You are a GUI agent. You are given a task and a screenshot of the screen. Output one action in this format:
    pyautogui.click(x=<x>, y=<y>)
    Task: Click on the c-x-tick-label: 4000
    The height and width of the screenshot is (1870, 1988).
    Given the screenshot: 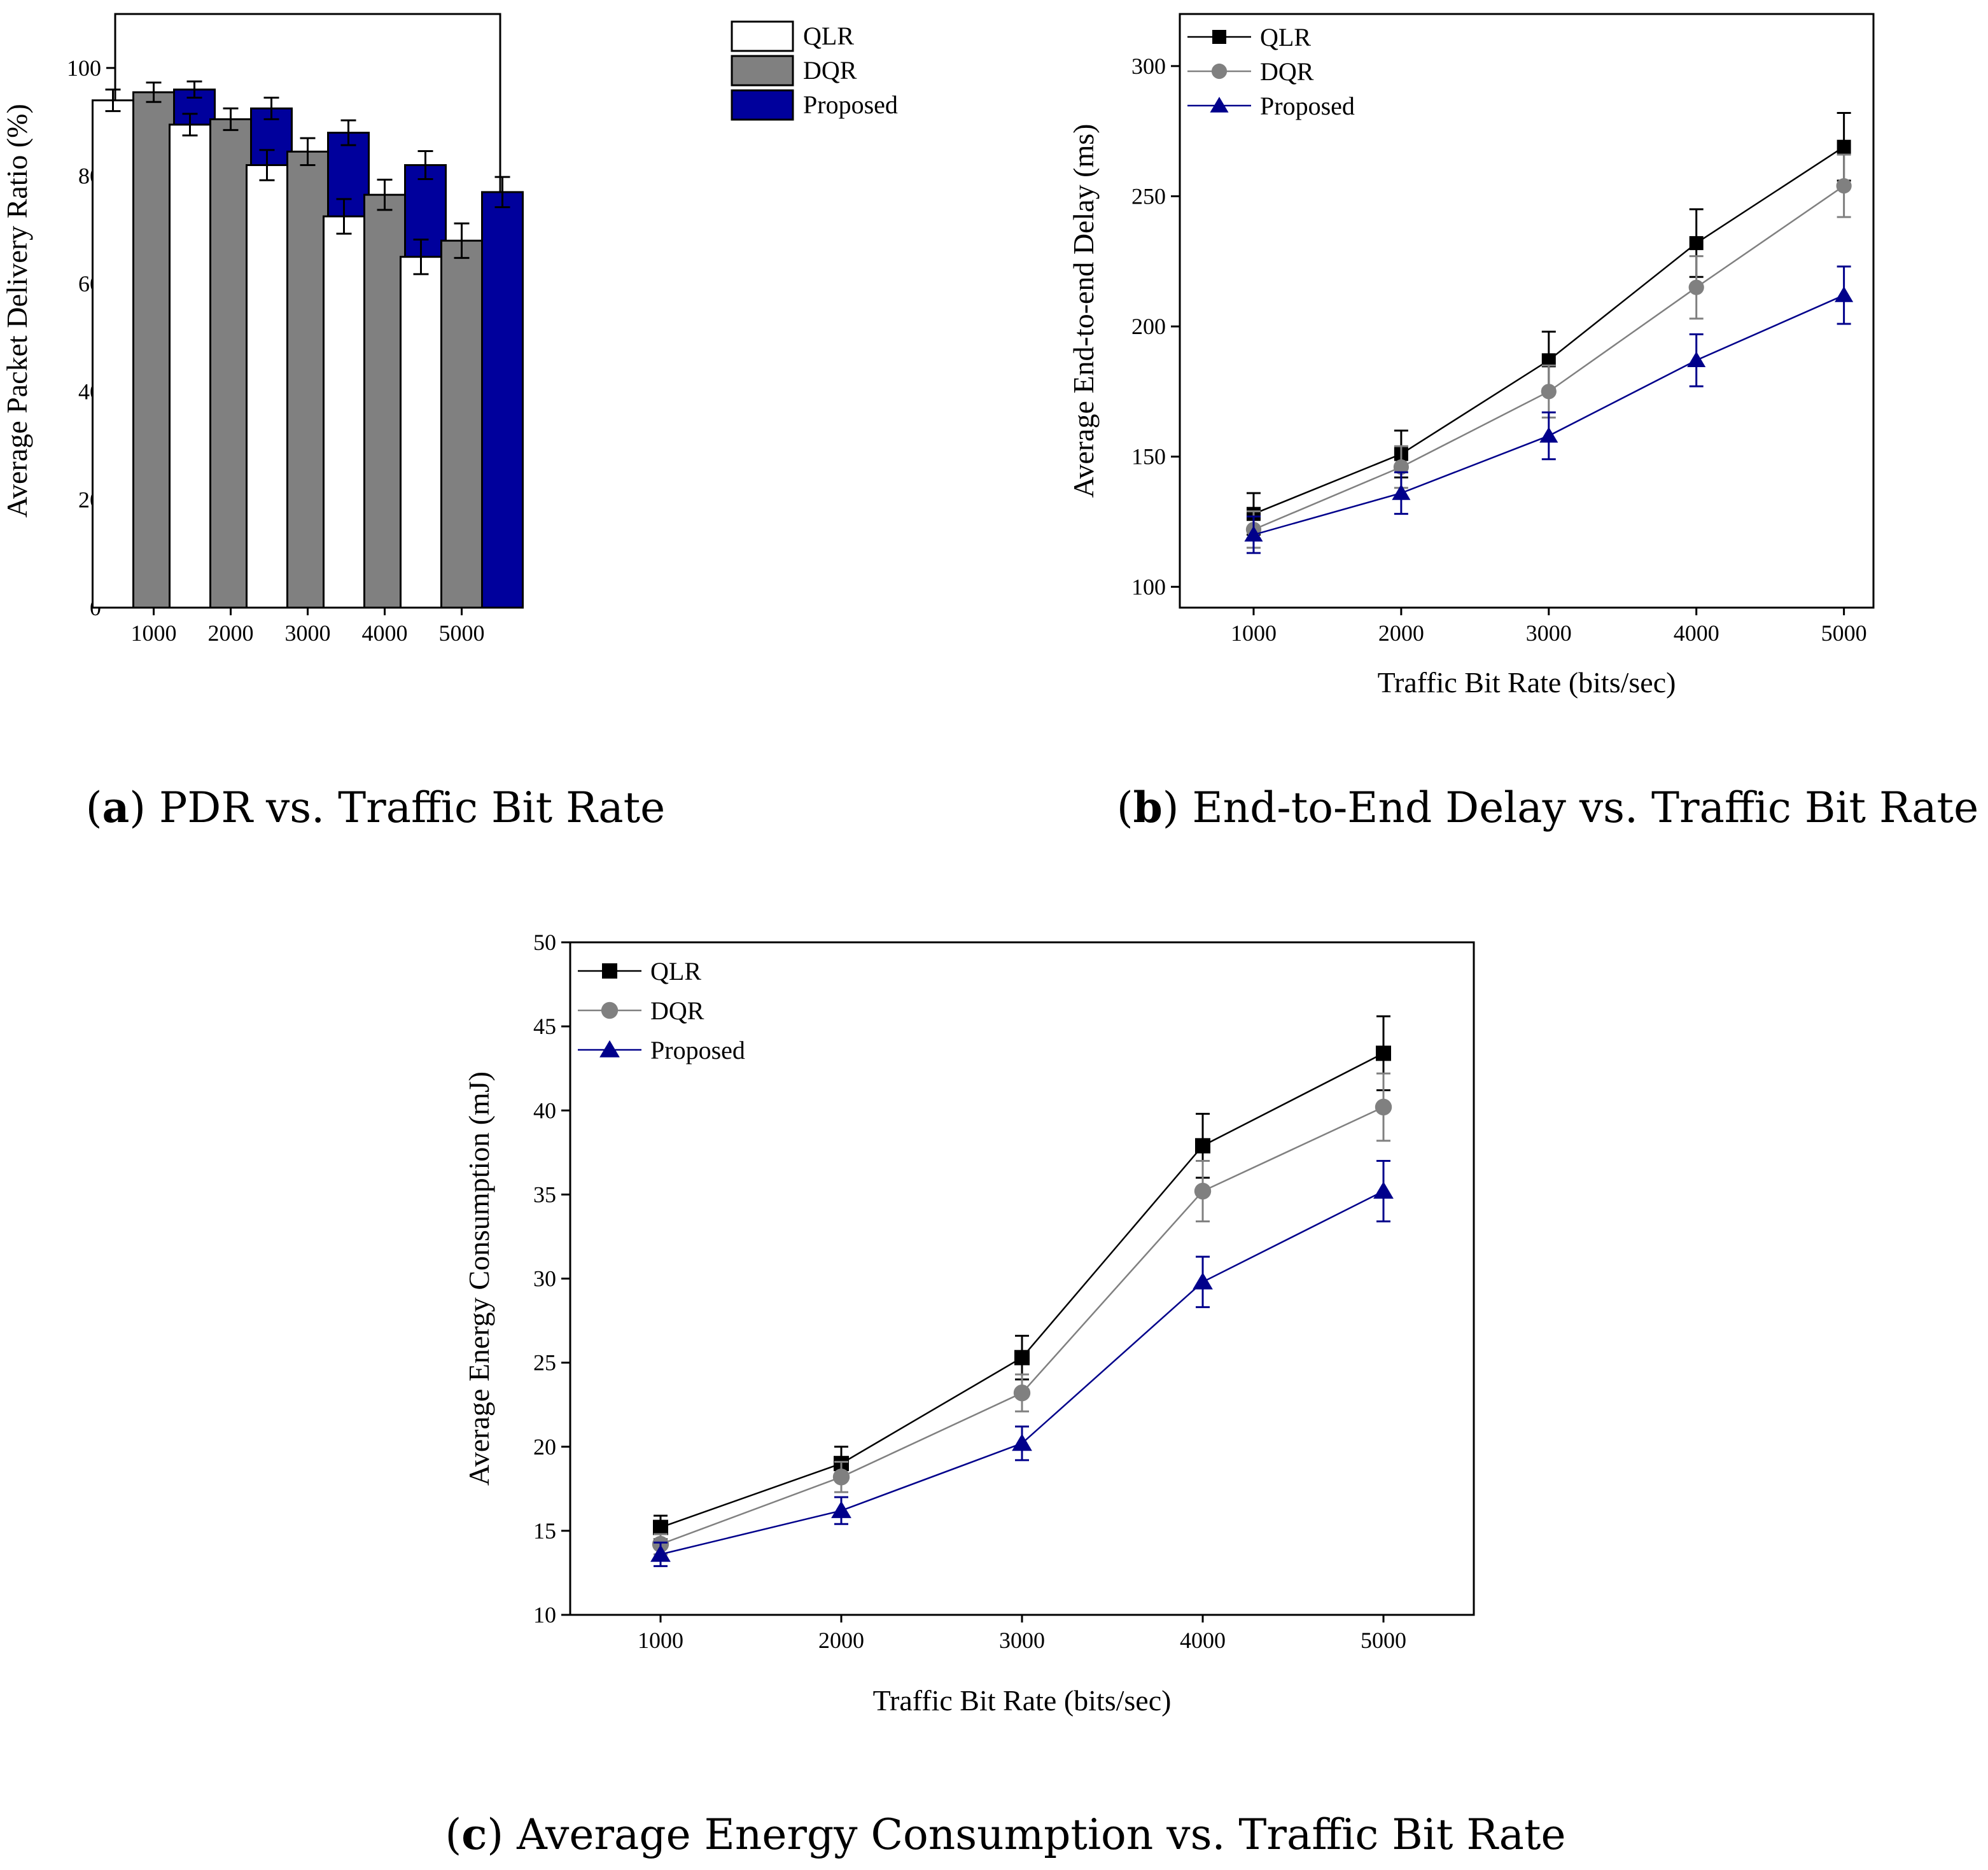 What is the action you would take?
    pyautogui.click(x=1203, y=1641)
    